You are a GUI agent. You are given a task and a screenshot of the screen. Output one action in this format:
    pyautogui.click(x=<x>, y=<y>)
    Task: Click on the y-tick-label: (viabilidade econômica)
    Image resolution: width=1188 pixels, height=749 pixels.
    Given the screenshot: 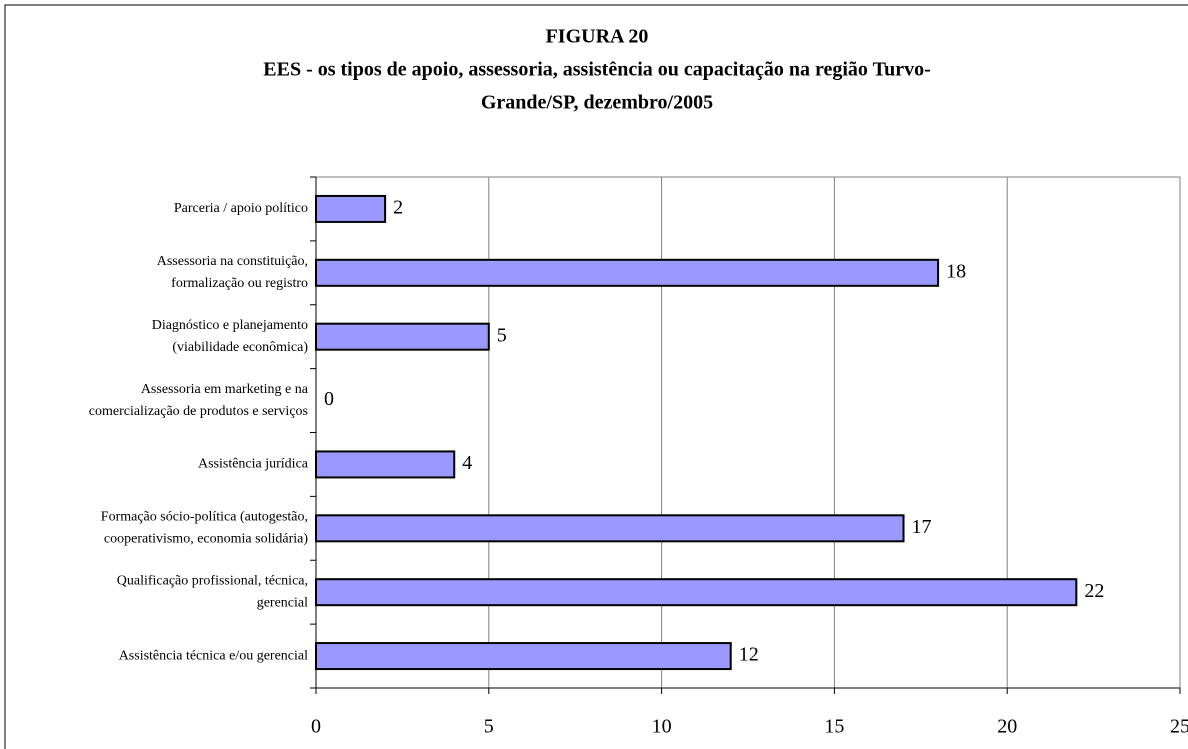 What is the action you would take?
    pyautogui.click(x=240, y=347)
    